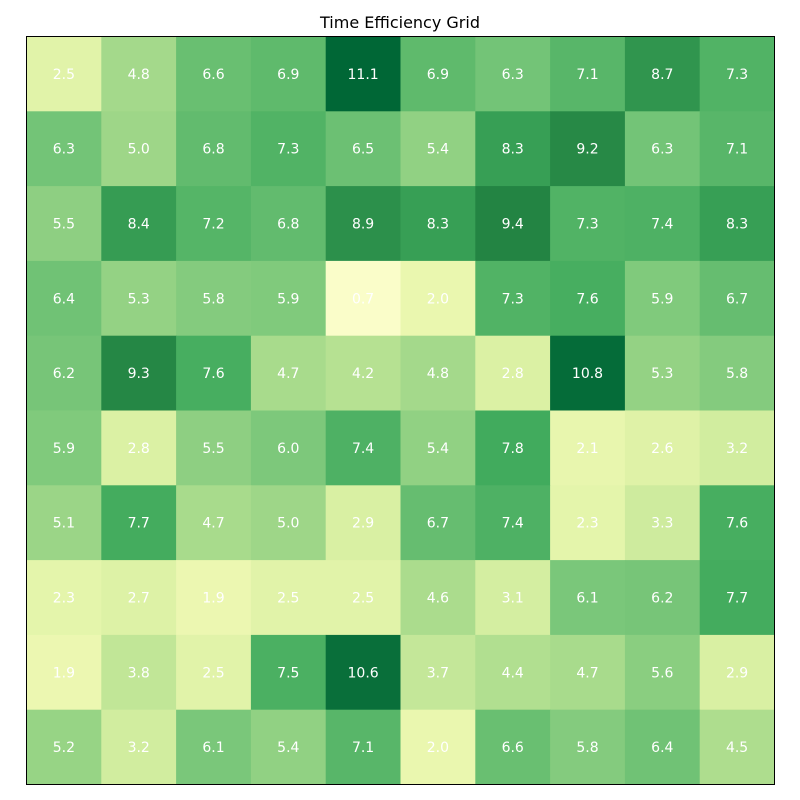 The image size is (800, 800). Describe the element at coordinates (438, 673) in the screenshot. I see `cell-value-label: 3.7` at that location.